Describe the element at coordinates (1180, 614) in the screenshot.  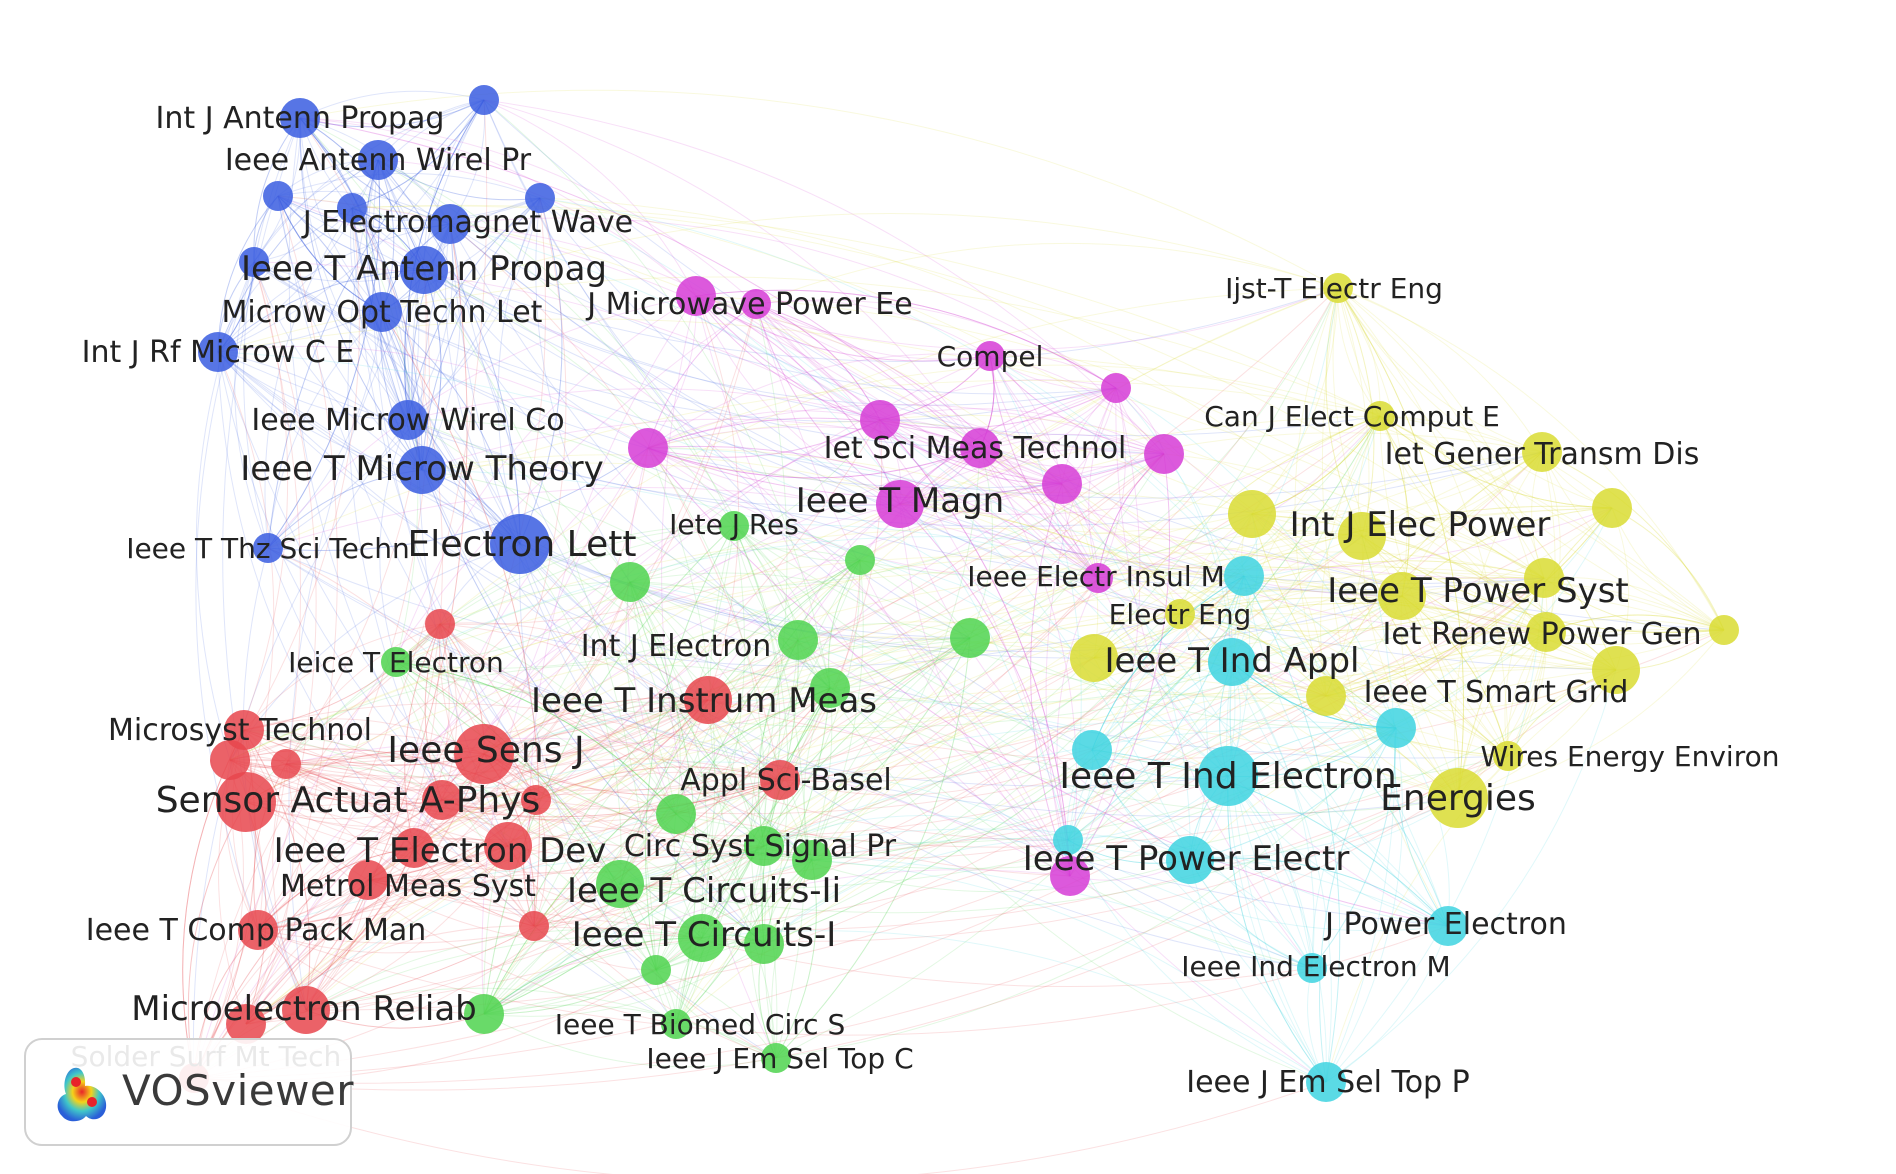
I see `node-electr-eng` at that location.